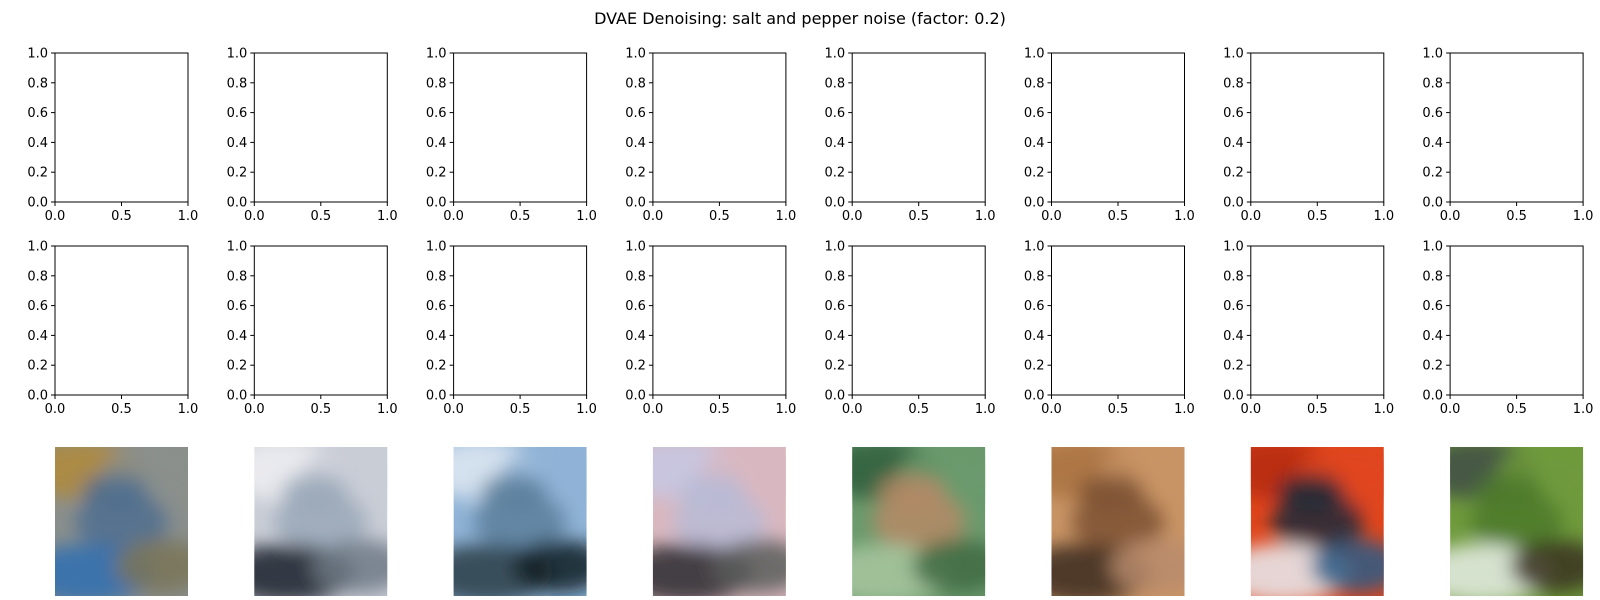 This screenshot has width=1600, height=600. Describe the element at coordinates (910, 136) in the screenshot. I see `subplot-r1-c5: 0.0 0.5 1.0 0.0 0.2 0.4 0.6 0.8 1.0` at that location.